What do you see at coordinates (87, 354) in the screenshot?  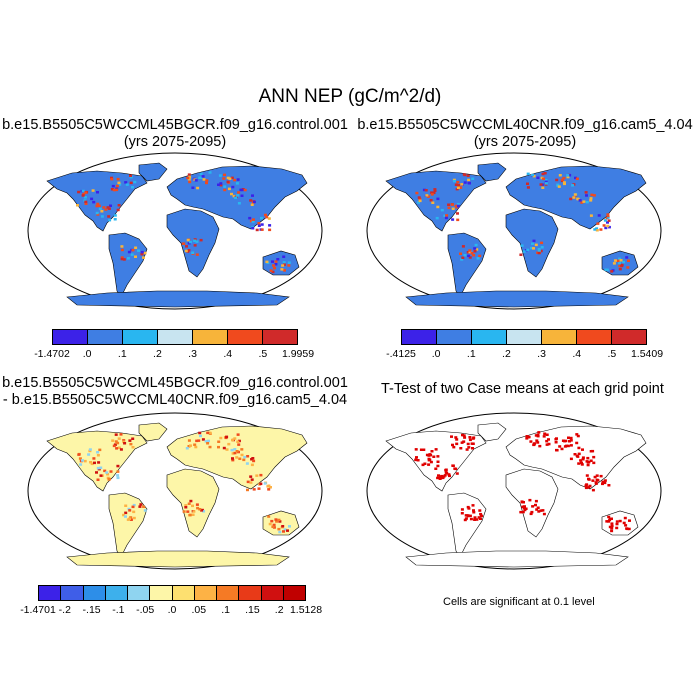 I see `colorbar-label: .0` at bounding box center [87, 354].